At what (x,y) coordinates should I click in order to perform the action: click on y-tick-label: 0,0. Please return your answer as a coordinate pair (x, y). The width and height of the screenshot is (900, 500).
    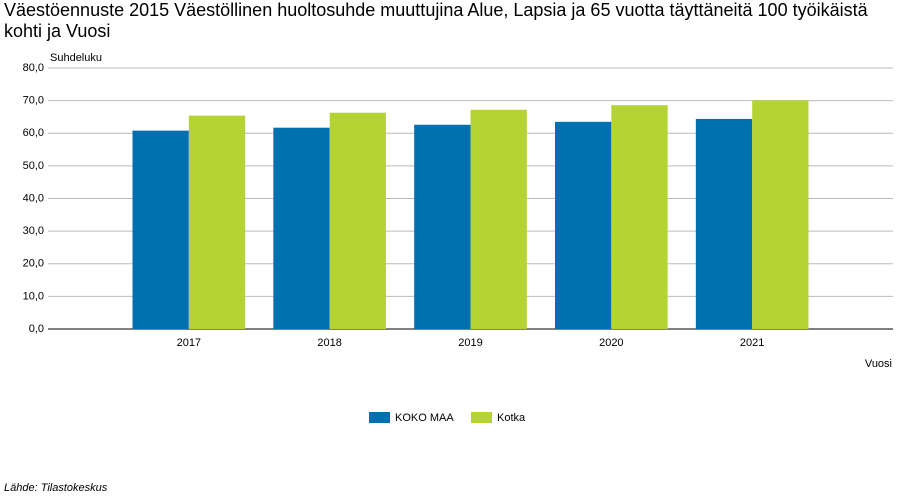
    Looking at the image, I should click on (36, 329).